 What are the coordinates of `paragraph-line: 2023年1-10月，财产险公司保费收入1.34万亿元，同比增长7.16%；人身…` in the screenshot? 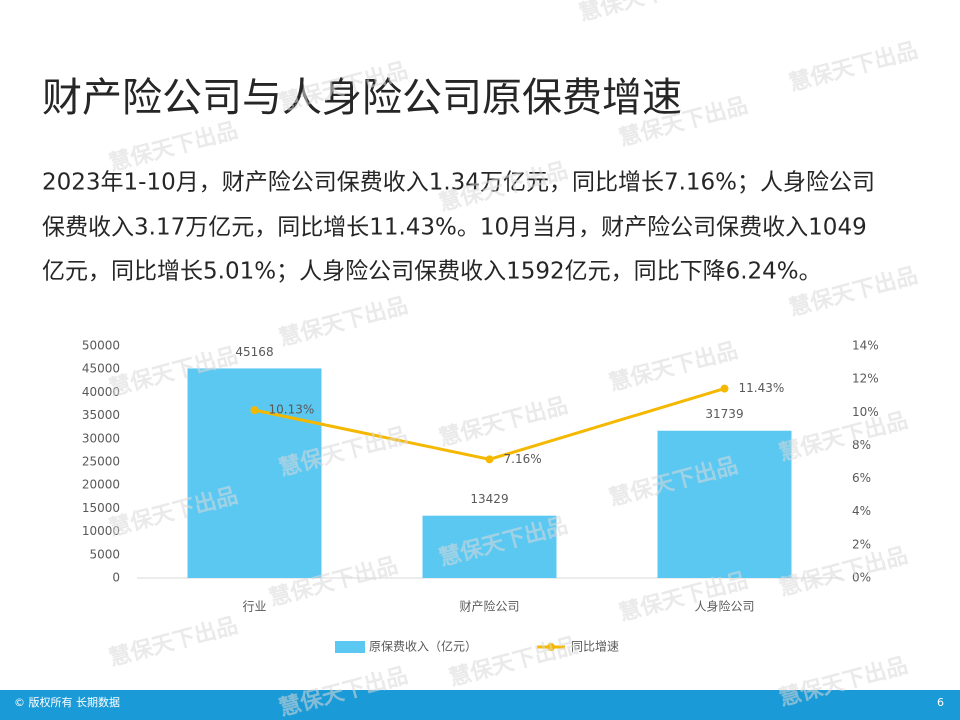 It's located at (458, 183).